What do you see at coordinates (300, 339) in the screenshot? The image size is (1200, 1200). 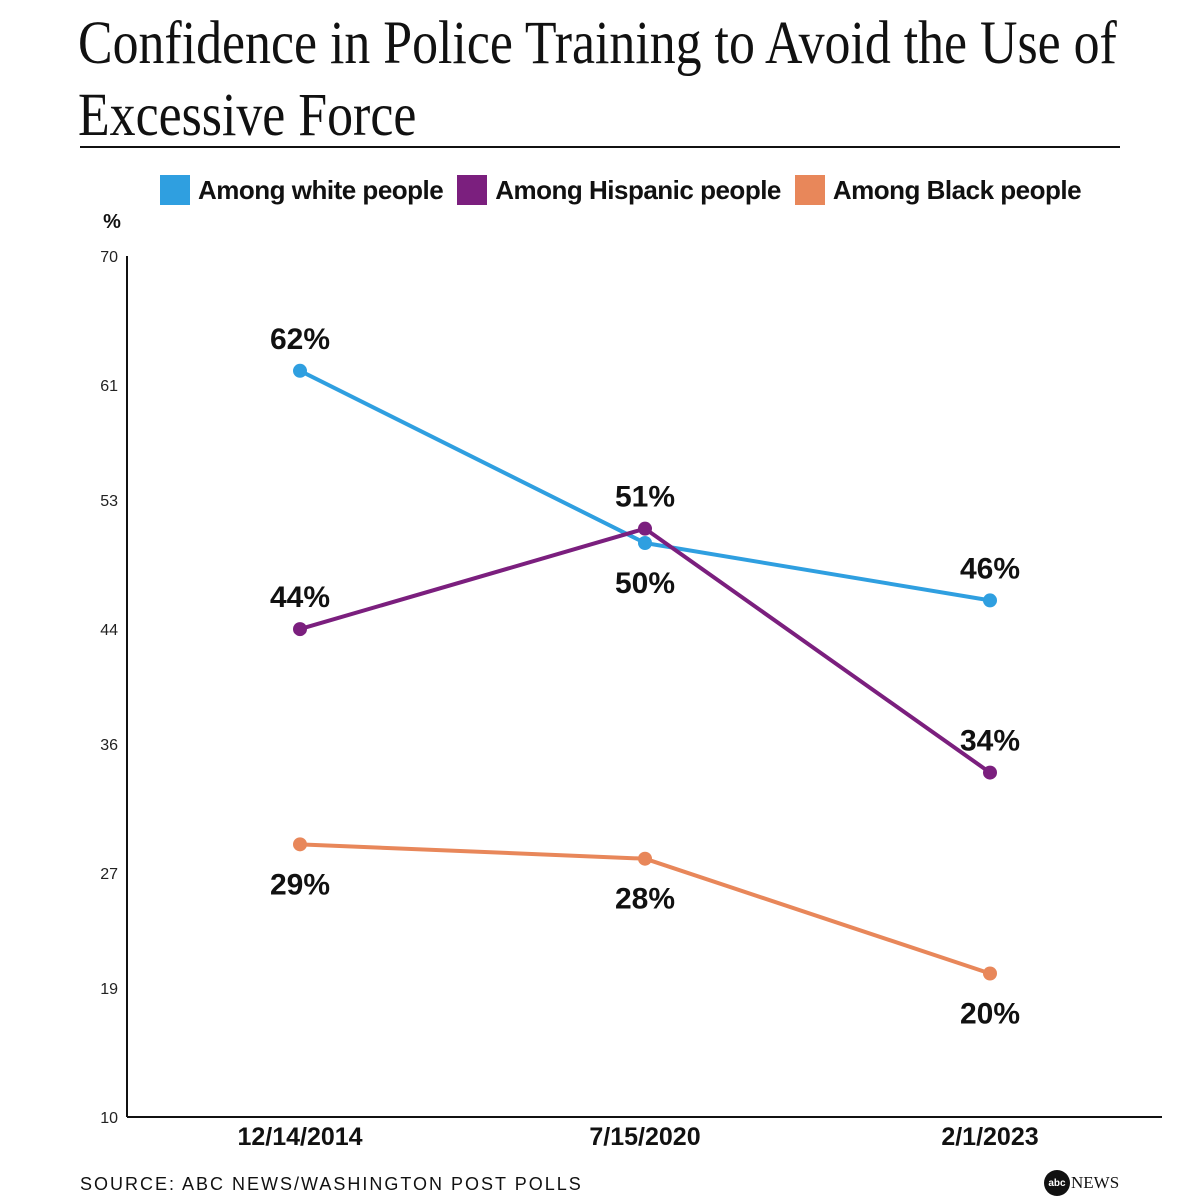 I see `data-label-white: 62%` at bounding box center [300, 339].